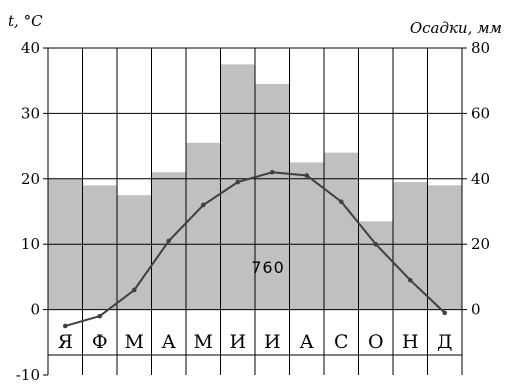  I want to click on month-label: Ф, so click(100, 342).